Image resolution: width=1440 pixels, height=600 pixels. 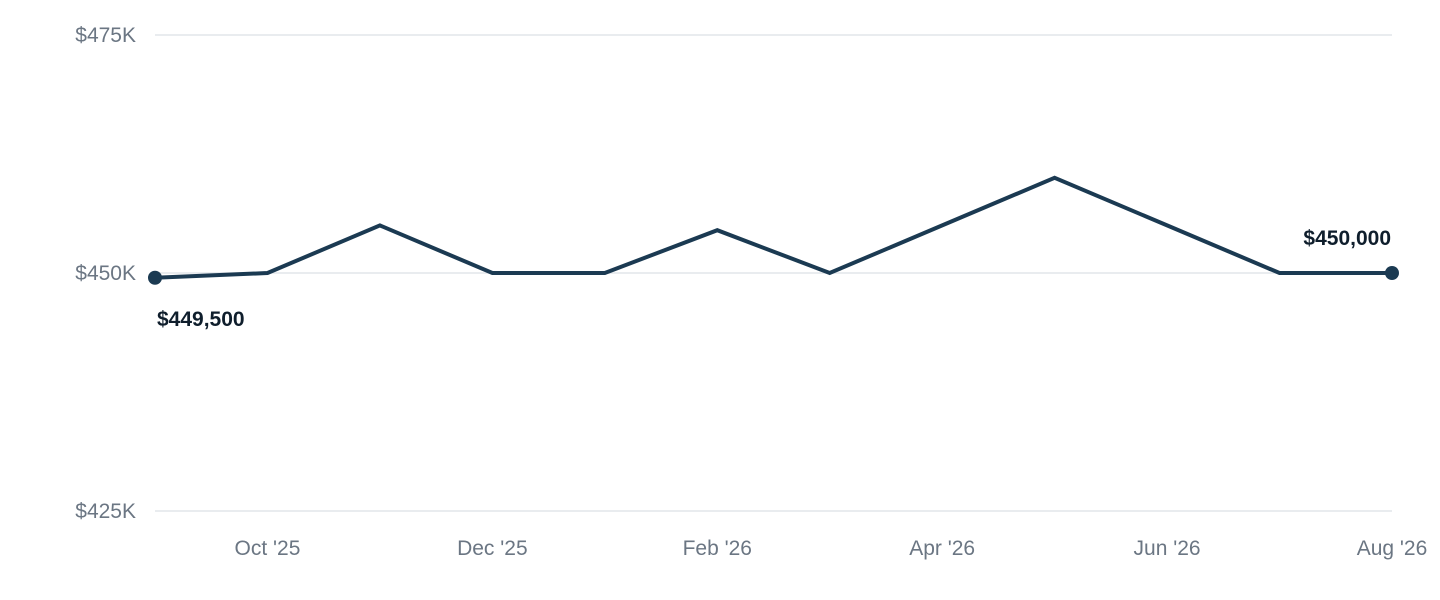 I want to click on y-tick-label: $450K, so click(x=105, y=273).